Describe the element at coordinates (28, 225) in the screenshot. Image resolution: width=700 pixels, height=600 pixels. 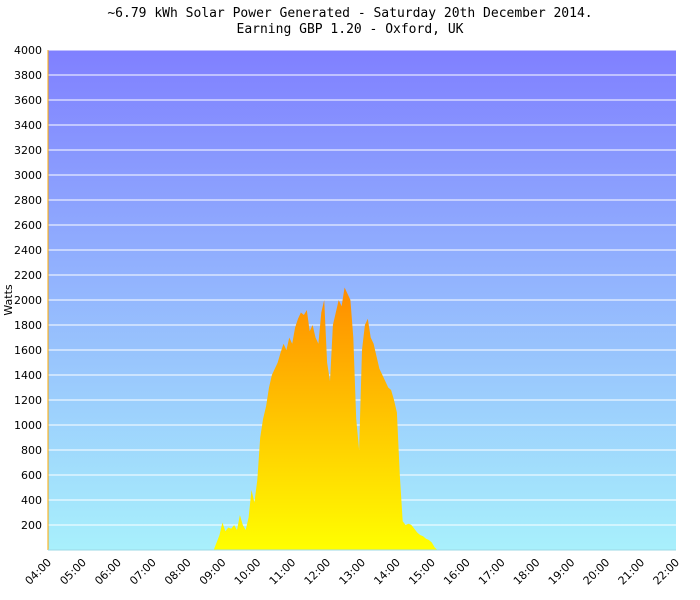
I see `y-tick-label: 2600` at that location.